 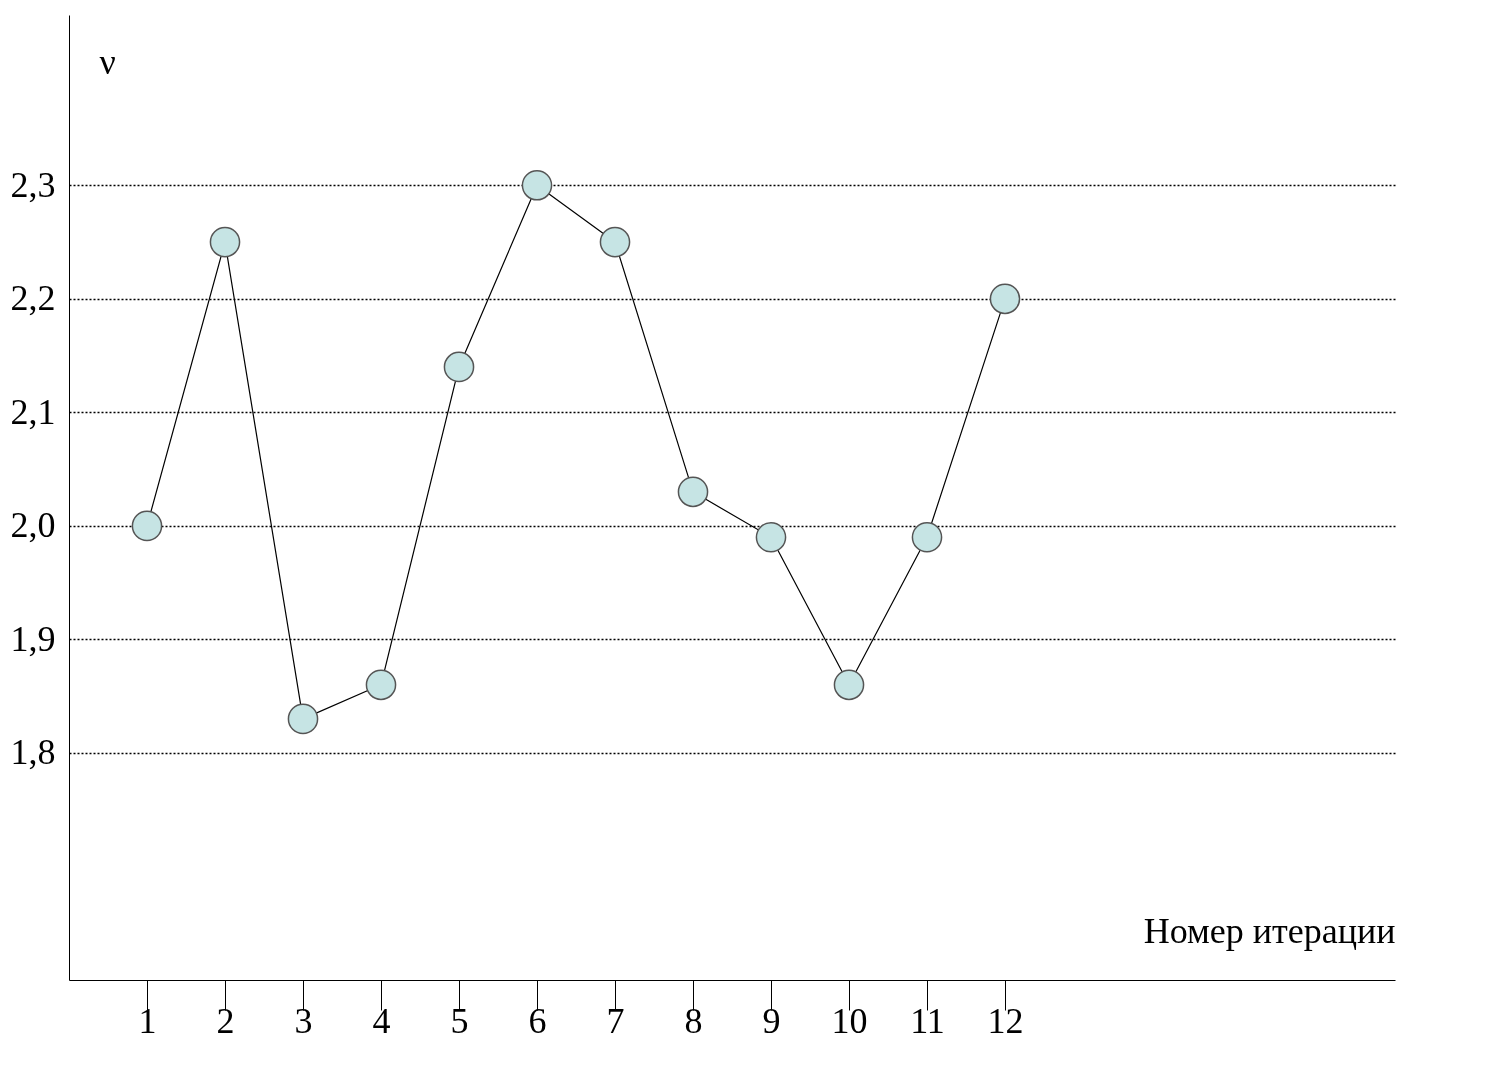 What do you see at coordinates (33, 298) in the screenshot?
I see `y-tick-label: 2,2` at bounding box center [33, 298].